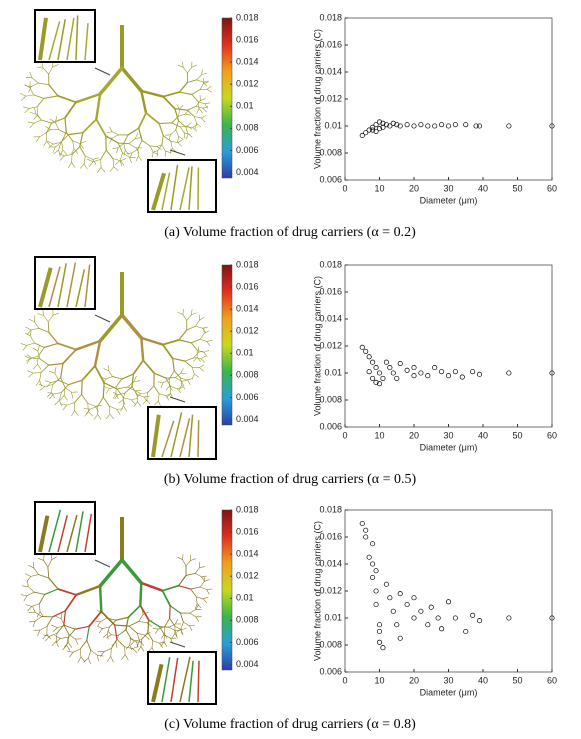 The height and width of the screenshot is (739, 581). What do you see at coordinates (330, 291) in the screenshot?
I see `y-tick-label: 0.016` at bounding box center [330, 291].